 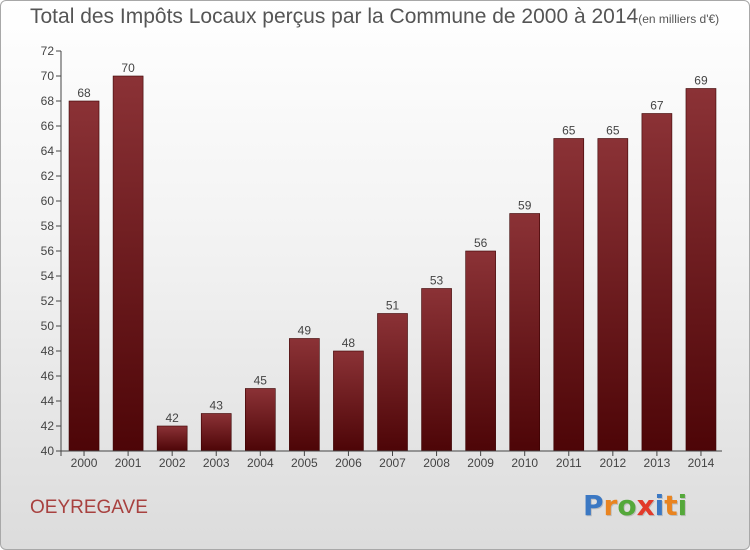 What do you see at coordinates (261, 381) in the screenshot?
I see `bar-value-label: 45` at bounding box center [261, 381].